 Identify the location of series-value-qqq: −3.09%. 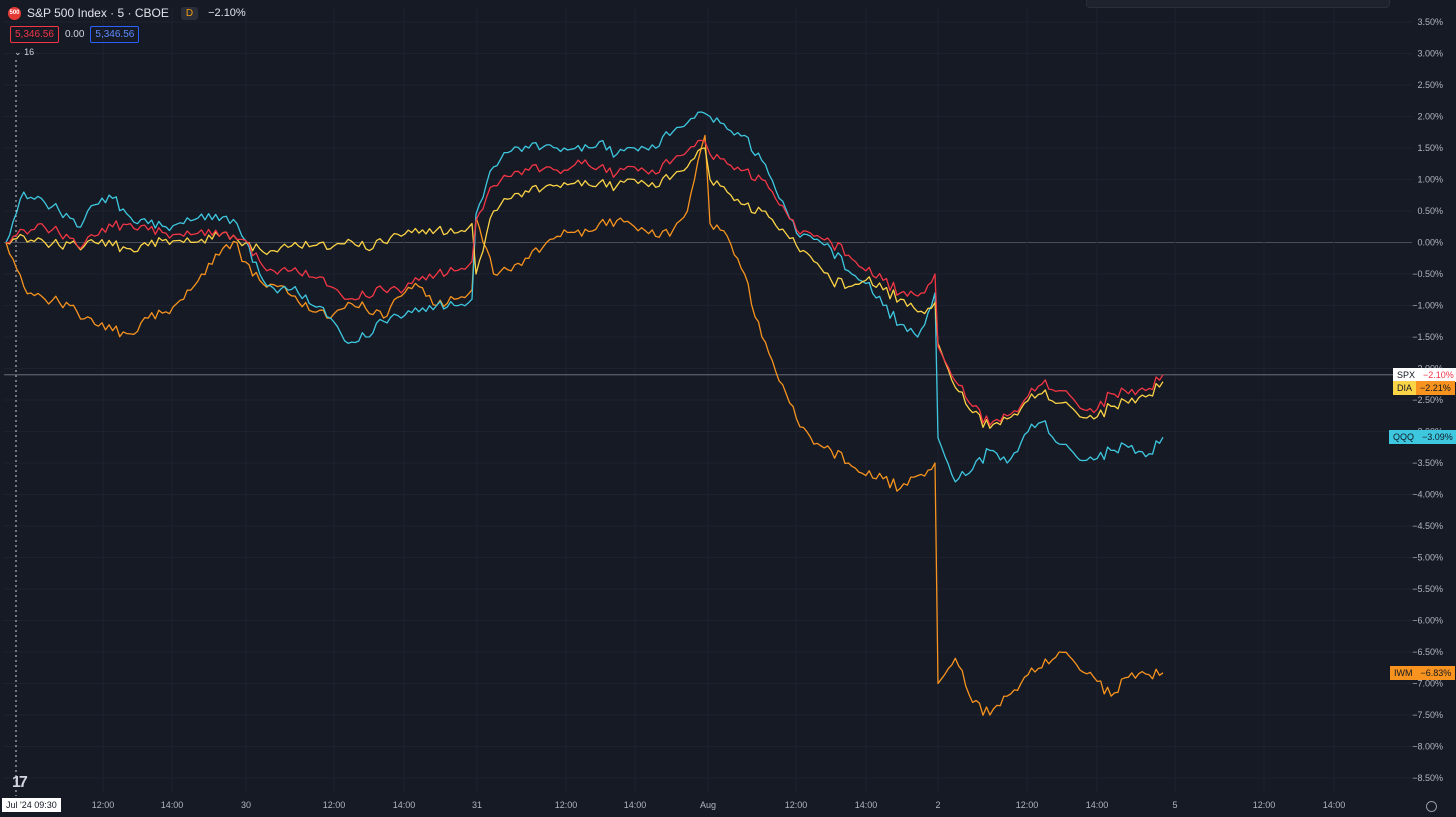
(1437, 437).